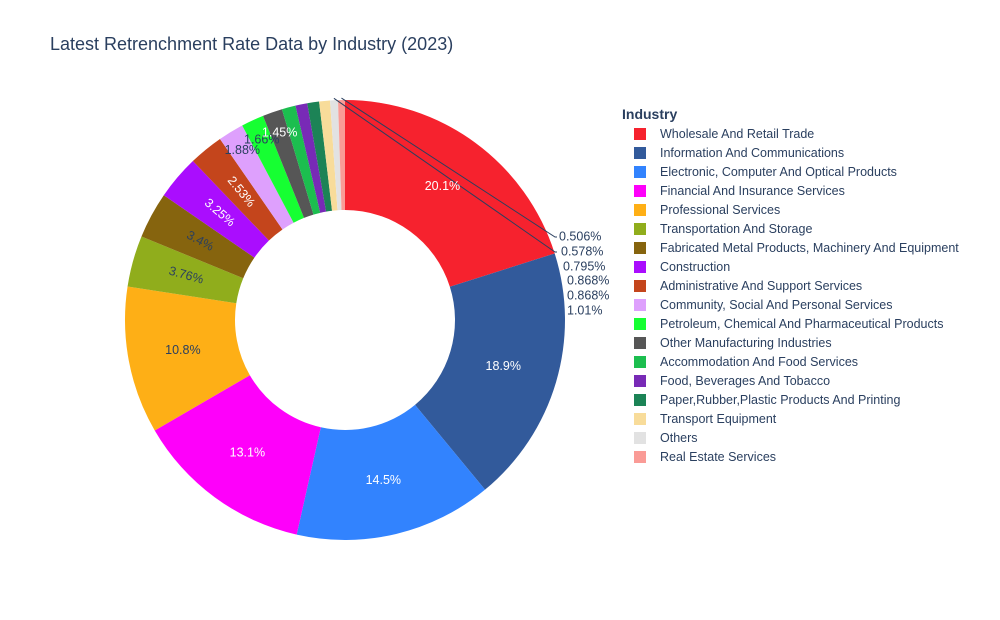  What do you see at coordinates (807, 437) in the screenshot?
I see `legend-item: Others` at bounding box center [807, 437].